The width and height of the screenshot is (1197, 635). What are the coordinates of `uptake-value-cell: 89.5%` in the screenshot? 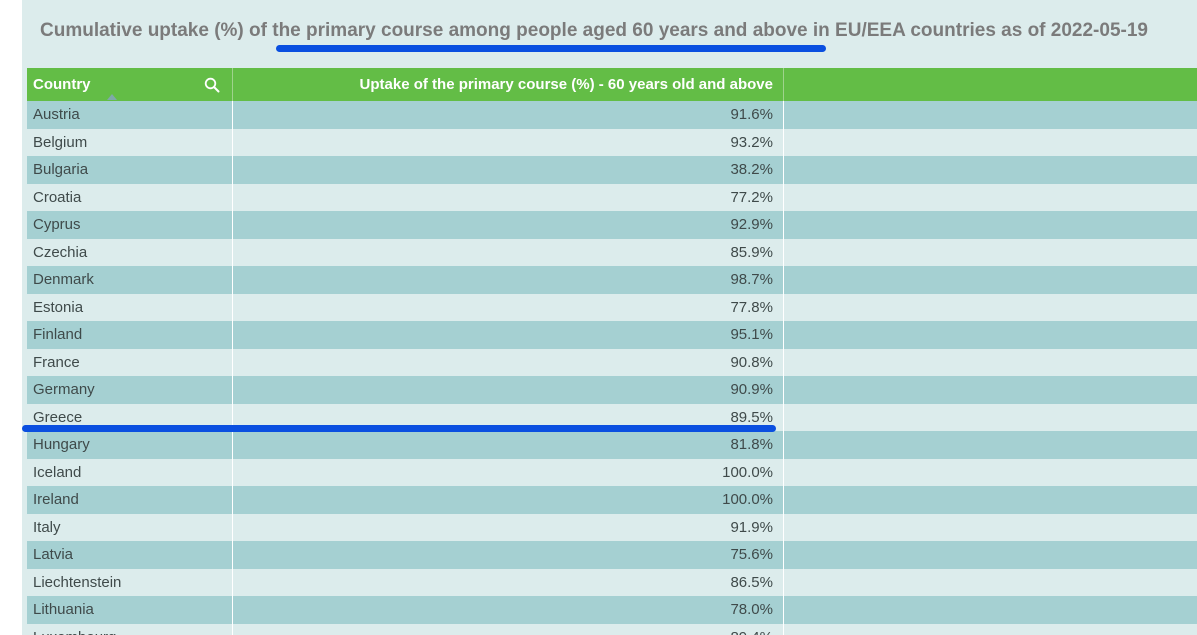 It's located at (508, 417).